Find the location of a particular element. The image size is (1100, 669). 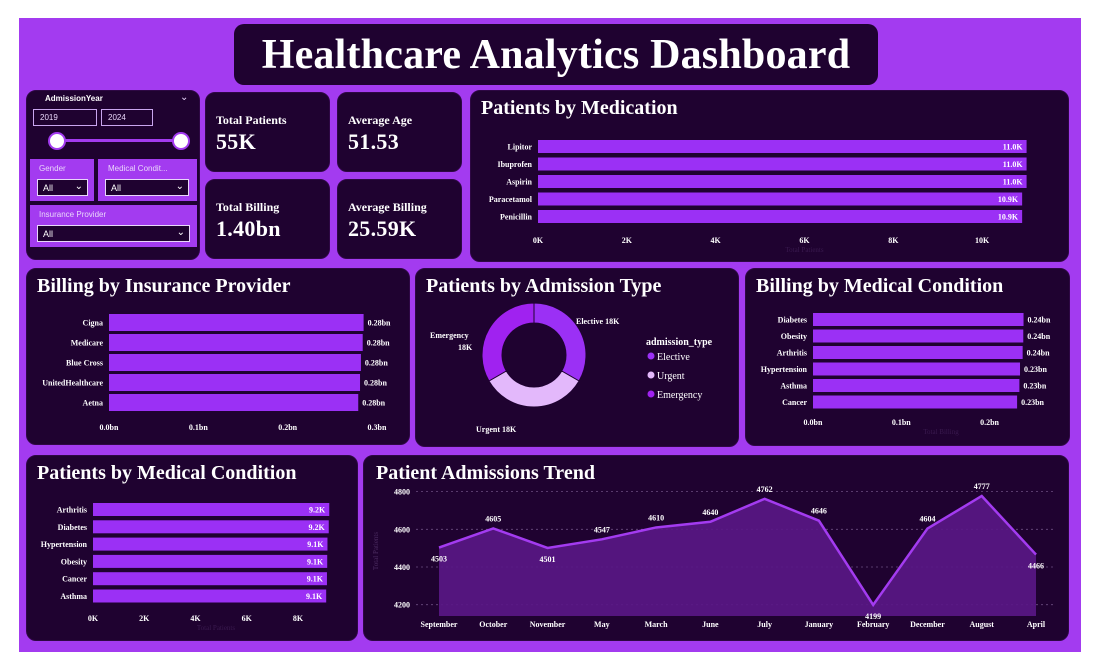

category-label: Cancer is located at coordinates (794, 402).